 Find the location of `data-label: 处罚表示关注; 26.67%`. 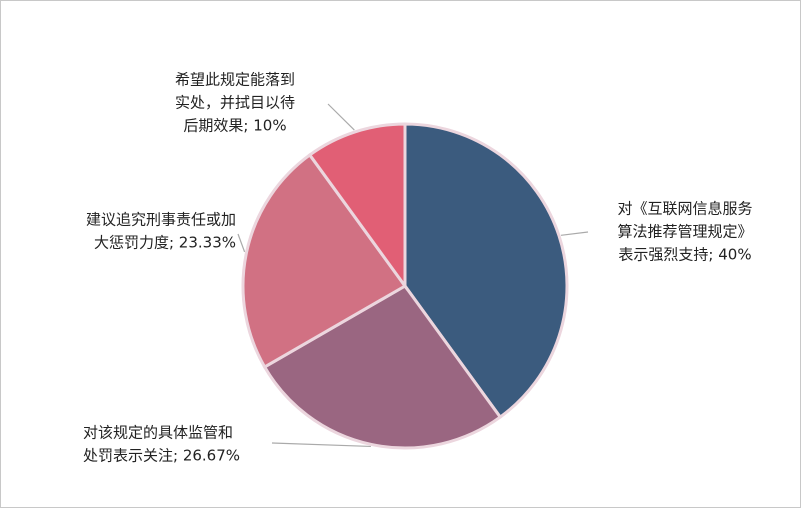

data-label: 处罚表示关注; 26.67% is located at coordinates (161, 456).